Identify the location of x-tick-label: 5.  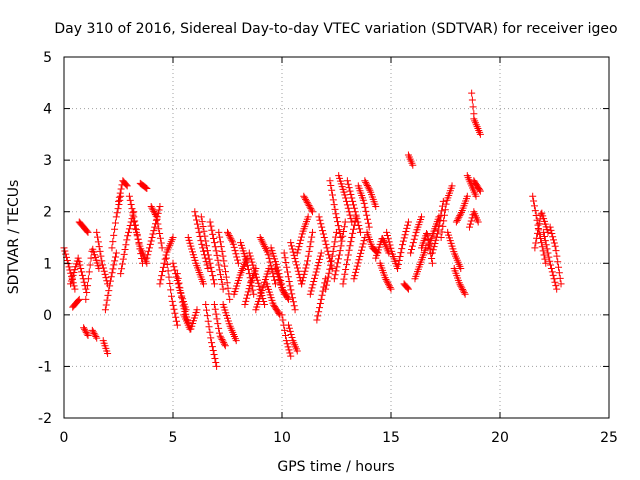
(173, 438).